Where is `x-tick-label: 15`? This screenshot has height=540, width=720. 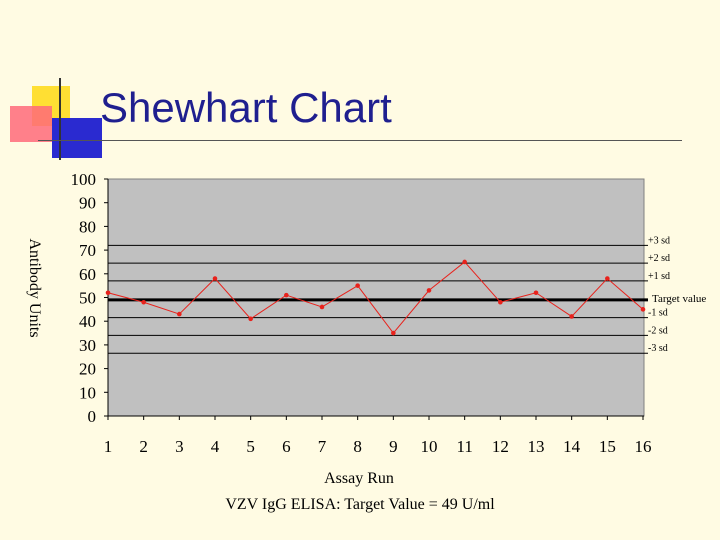
x-tick-label: 15 is located at coordinates (607, 446).